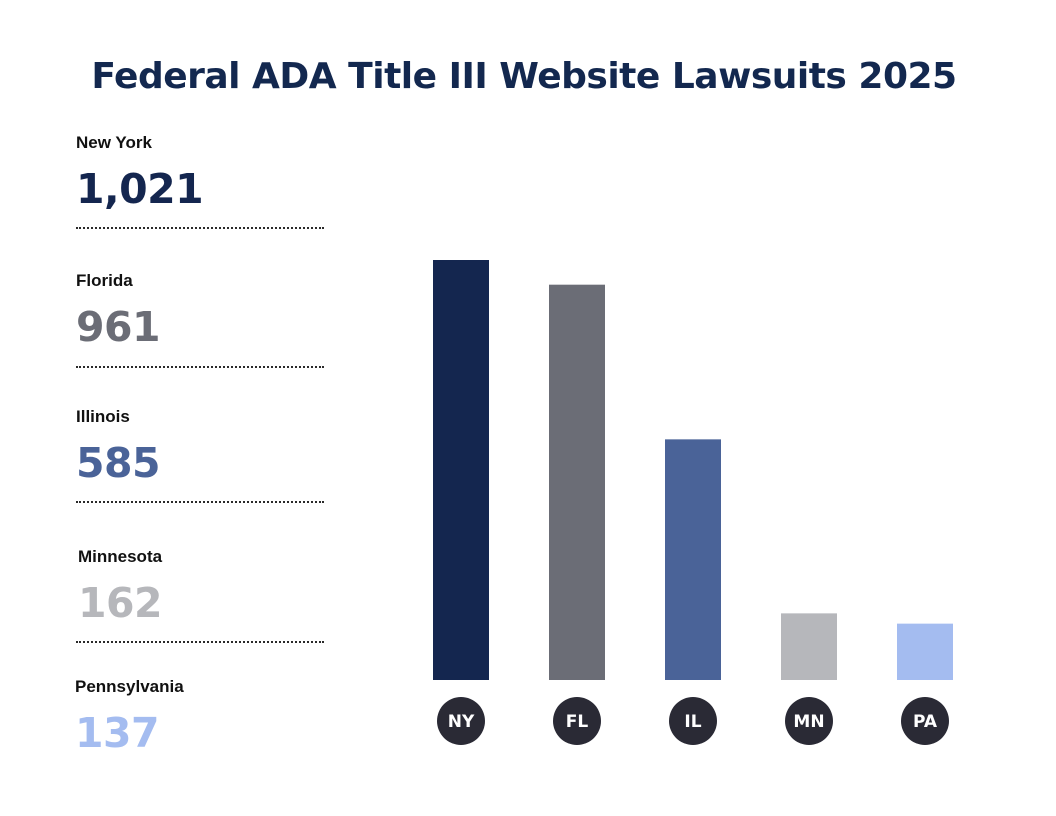 The width and height of the screenshot is (1056, 816). I want to click on bar-pa, so click(925, 651).